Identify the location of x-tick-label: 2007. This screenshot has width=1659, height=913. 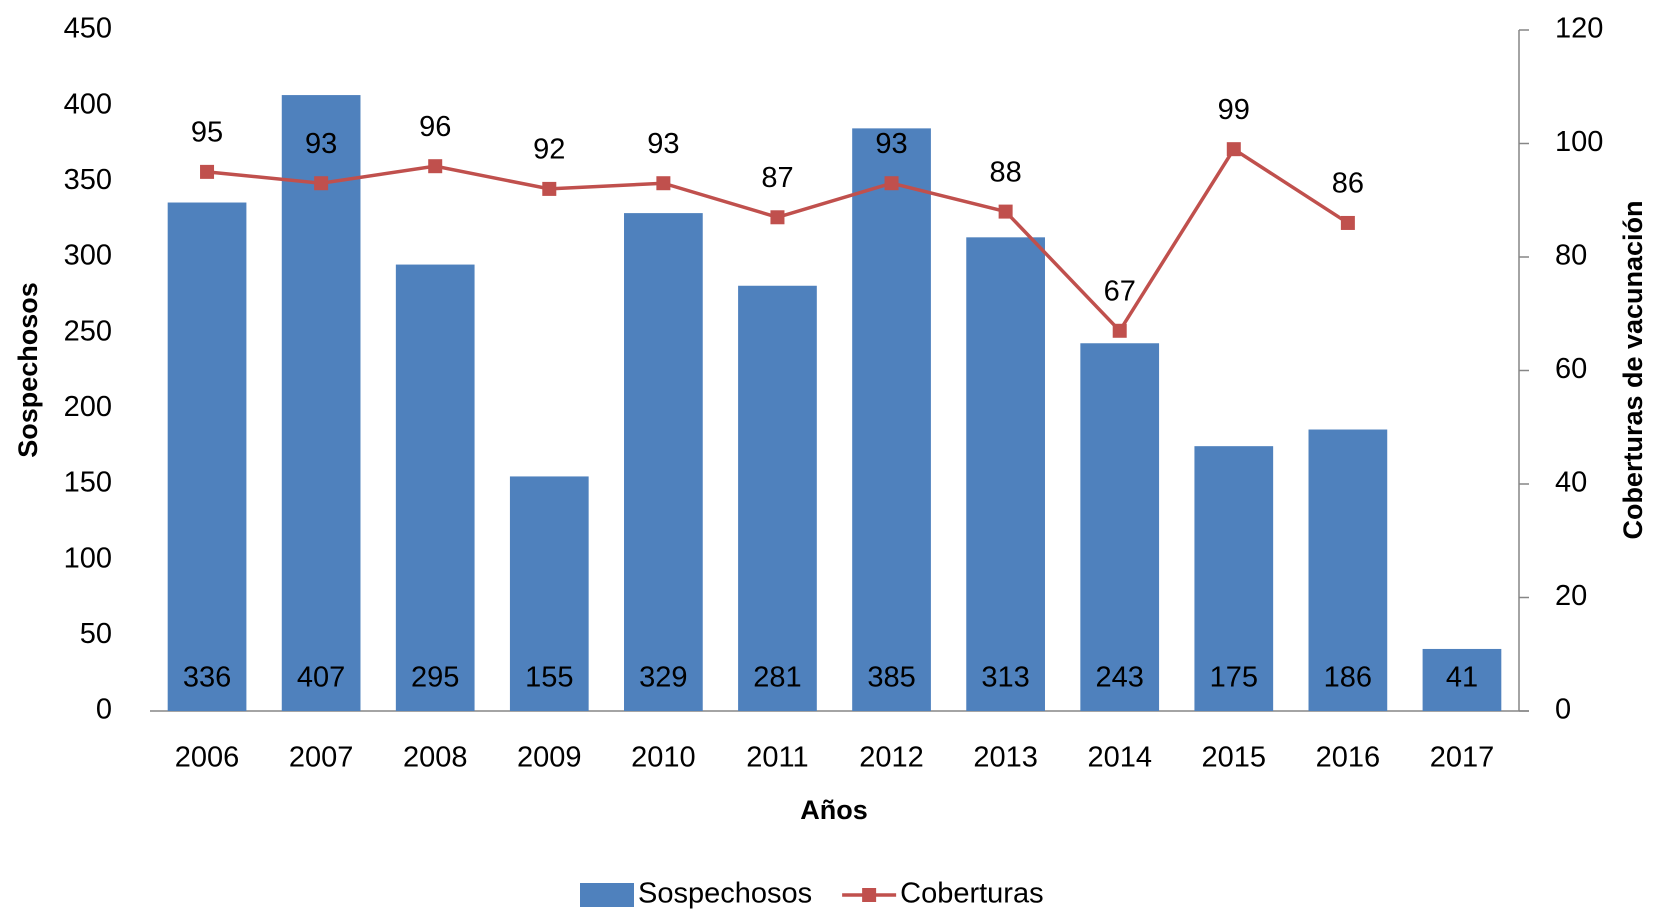
(321, 758).